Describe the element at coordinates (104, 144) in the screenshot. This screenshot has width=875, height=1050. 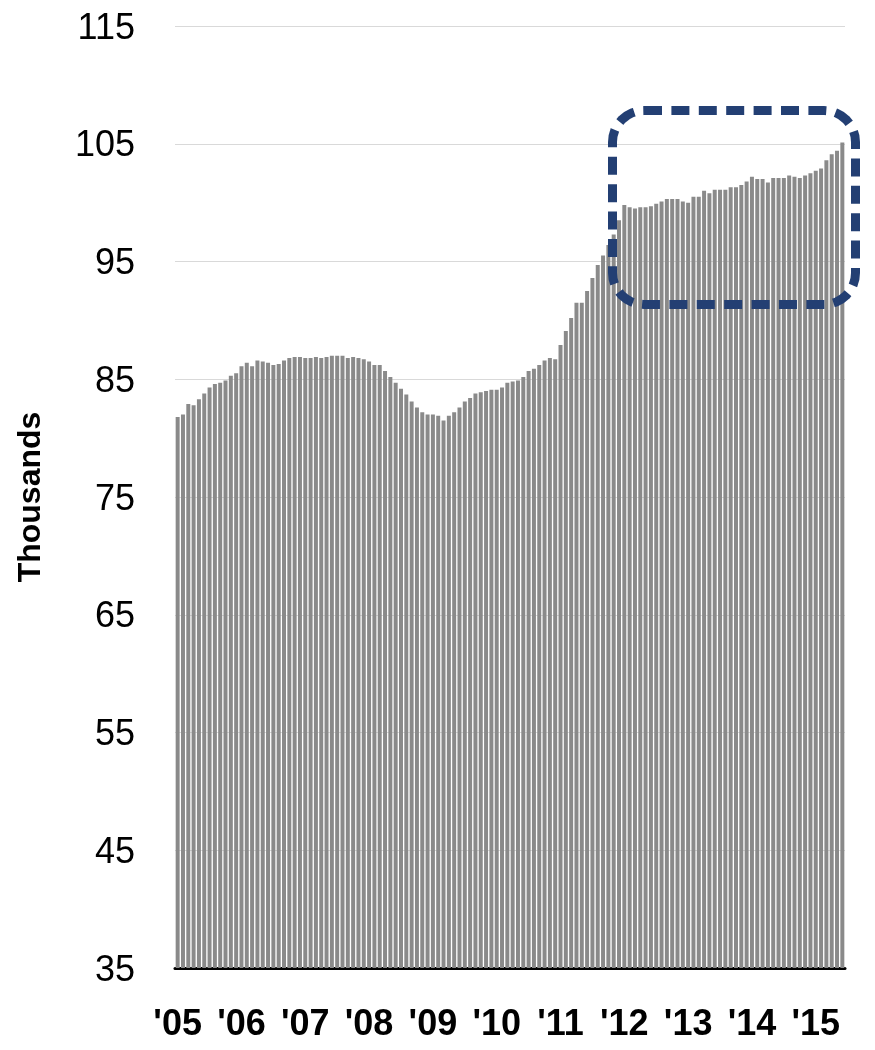
I see `y-tick-label: 105` at that location.